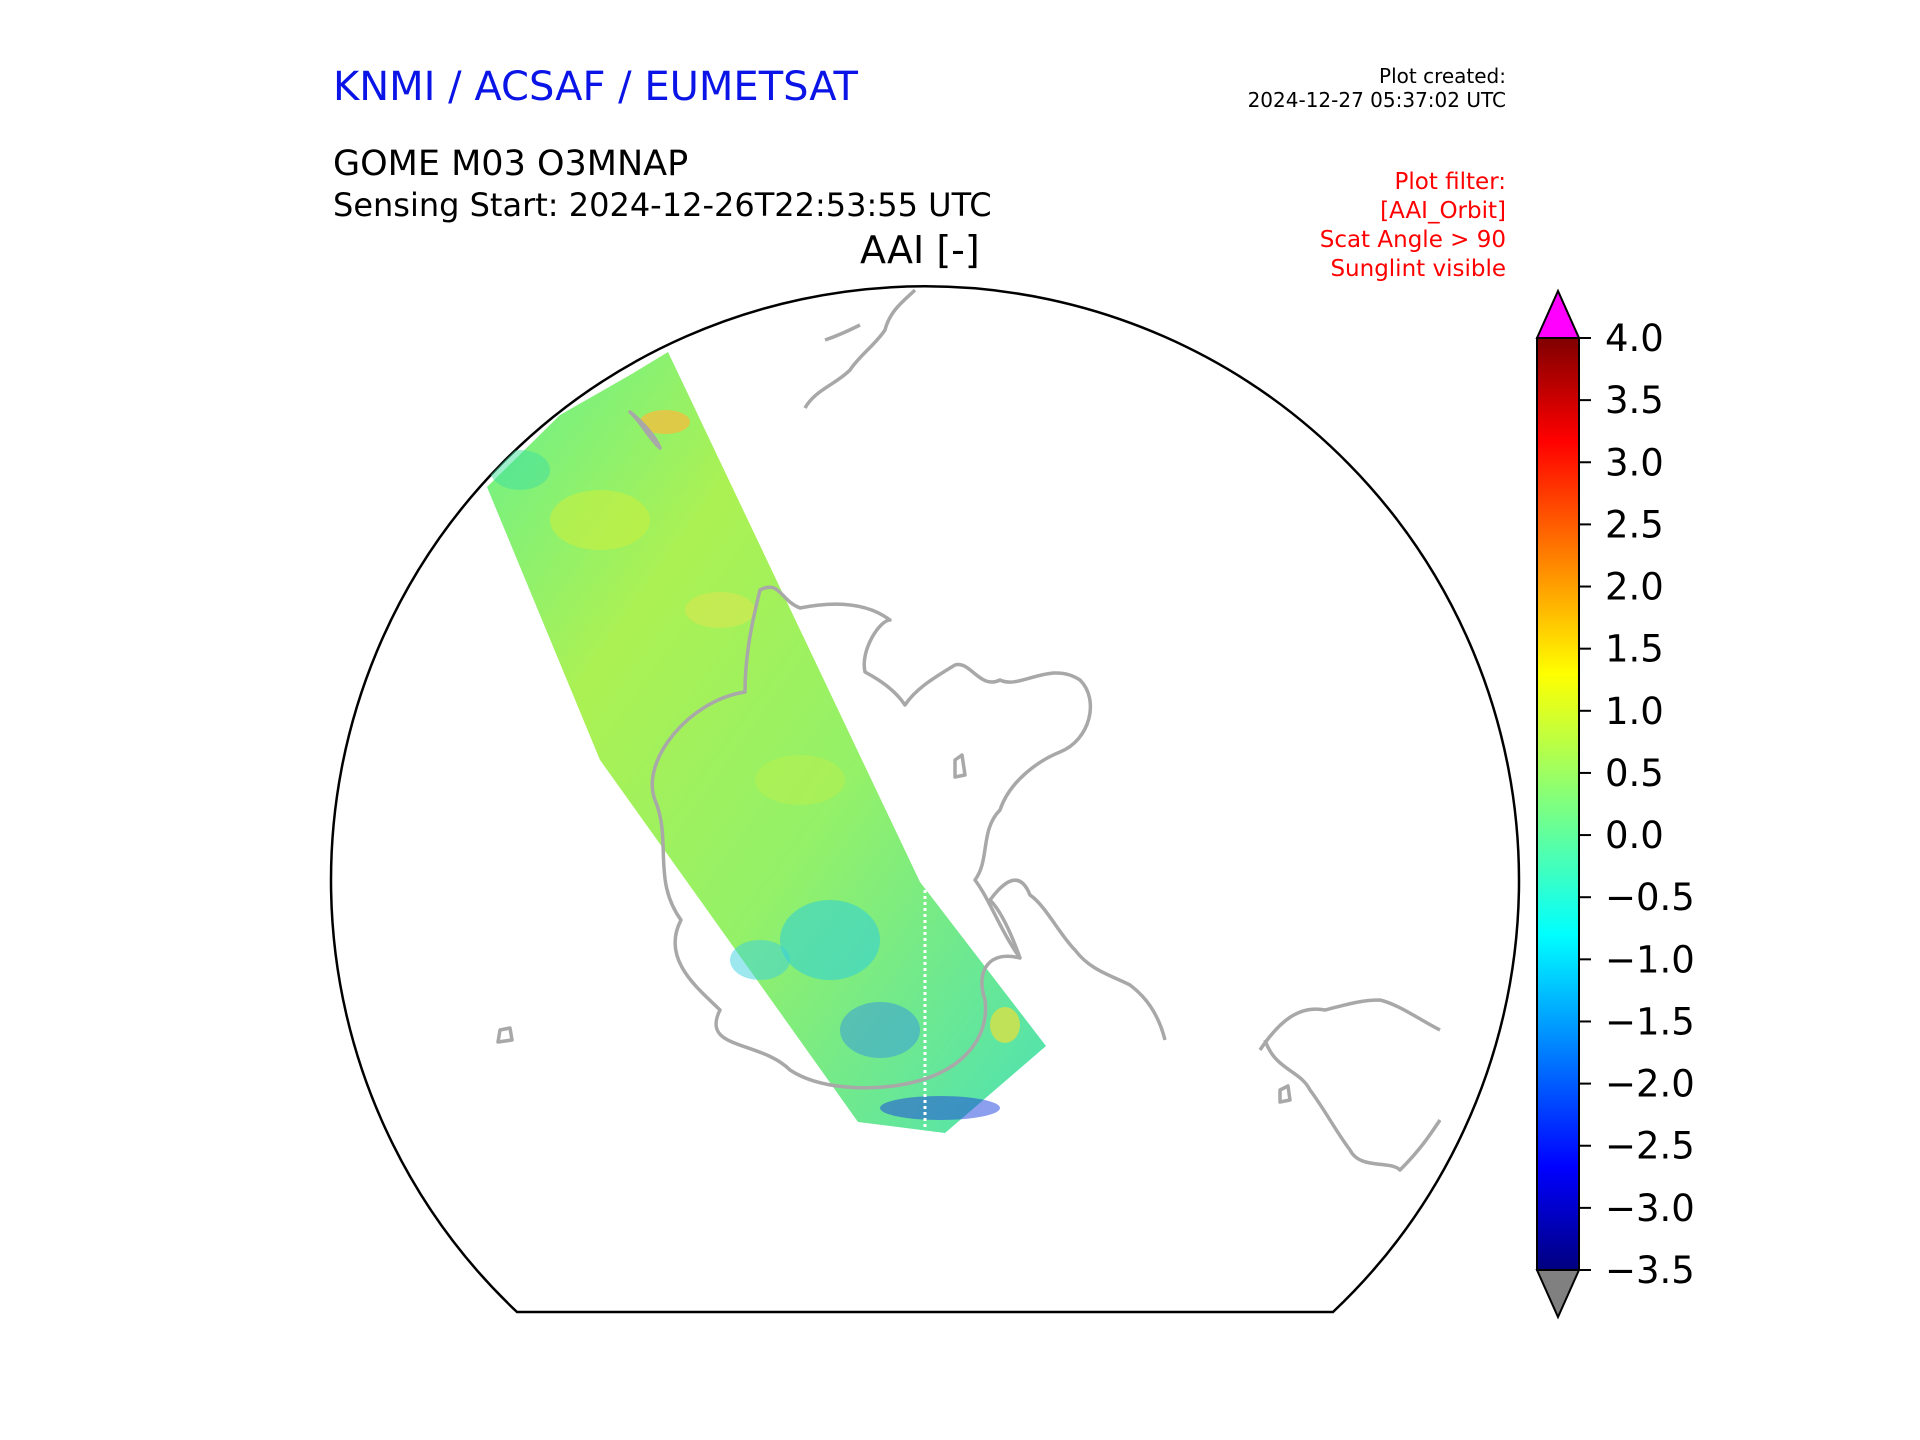 The width and height of the screenshot is (1920, 1440). Describe the element at coordinates (662, 205) in the screenshot. I see `sensing-start: Sensing Start: 2024-12-26T22:53:55 UTC` at that location.